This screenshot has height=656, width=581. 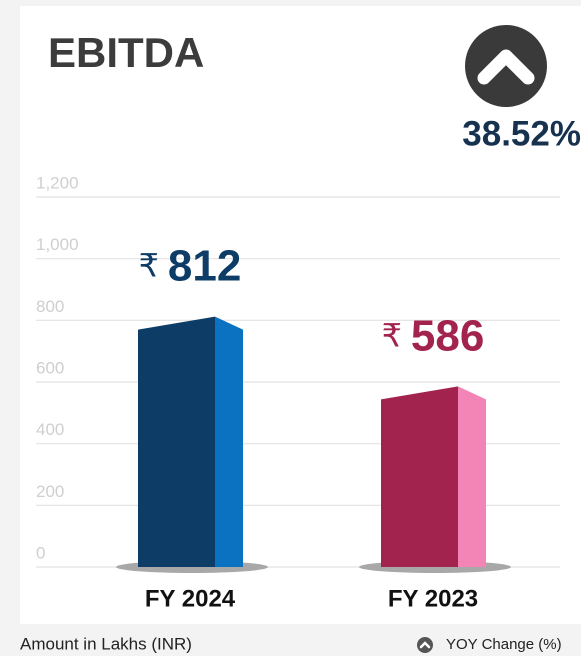 I want to click on y-tick-label: 200, so click(x=50, y=491).